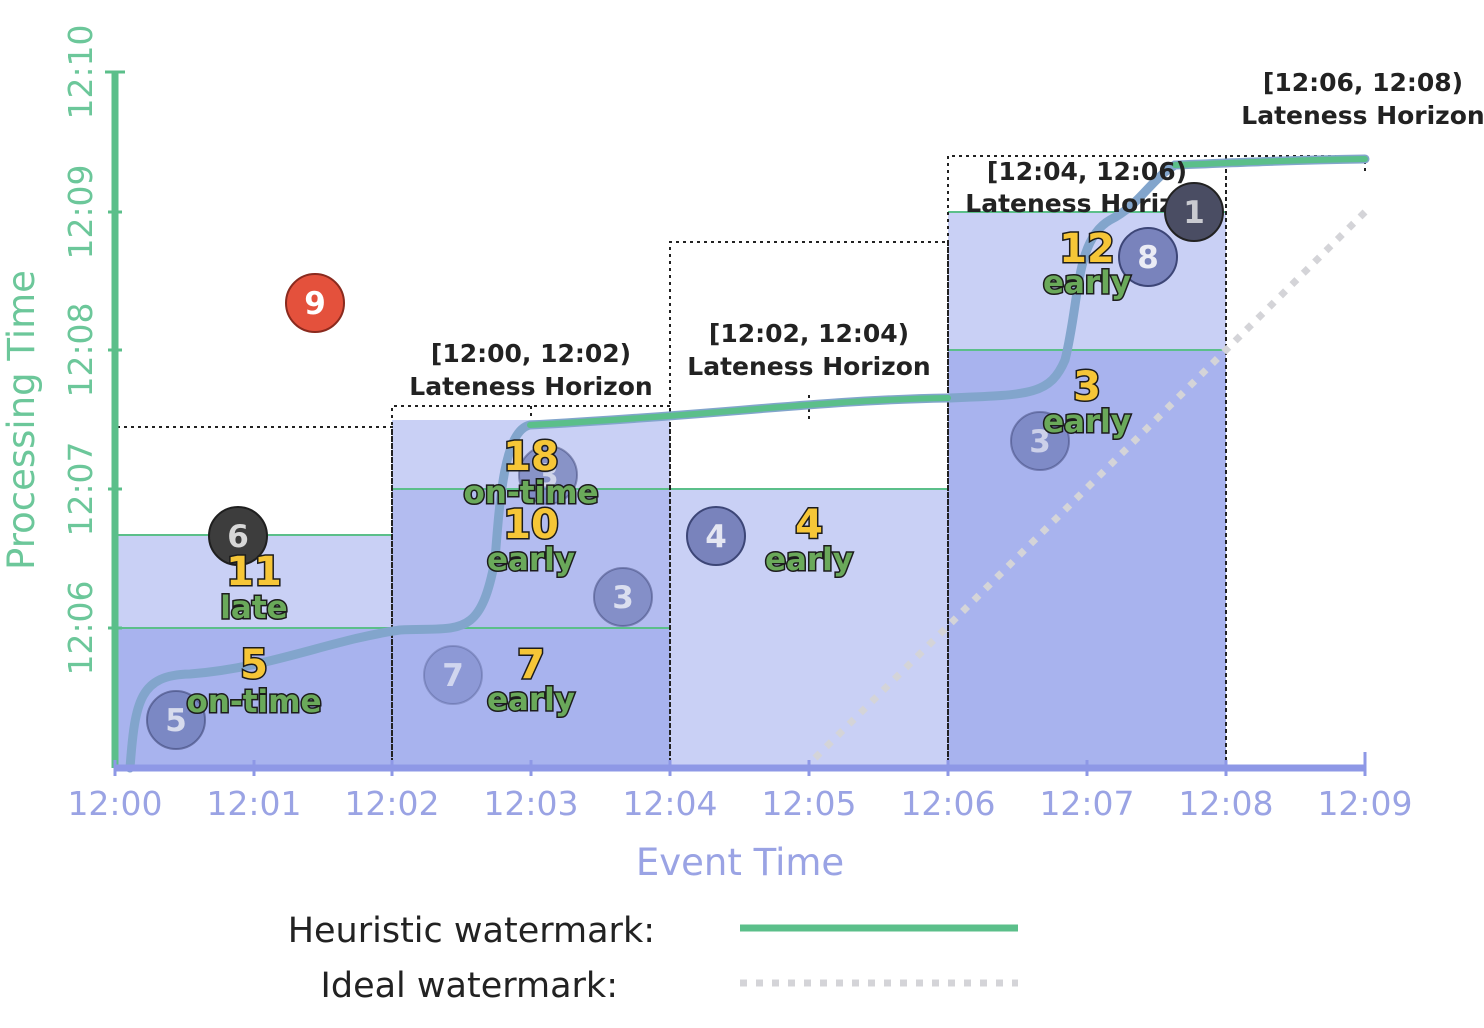 The image size is (1484, 1028). I want to click on pane-result-value: 5, so click(254, 665).